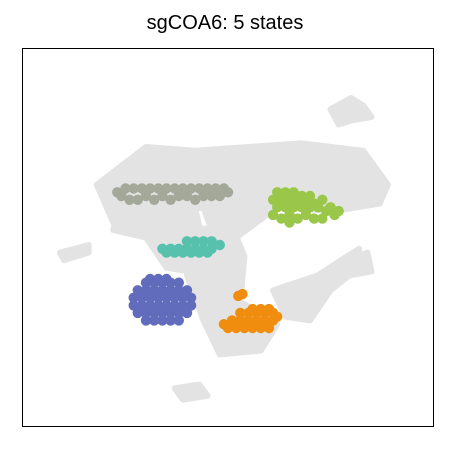  I want to click on background-region-right-notch, so click(357, 264).